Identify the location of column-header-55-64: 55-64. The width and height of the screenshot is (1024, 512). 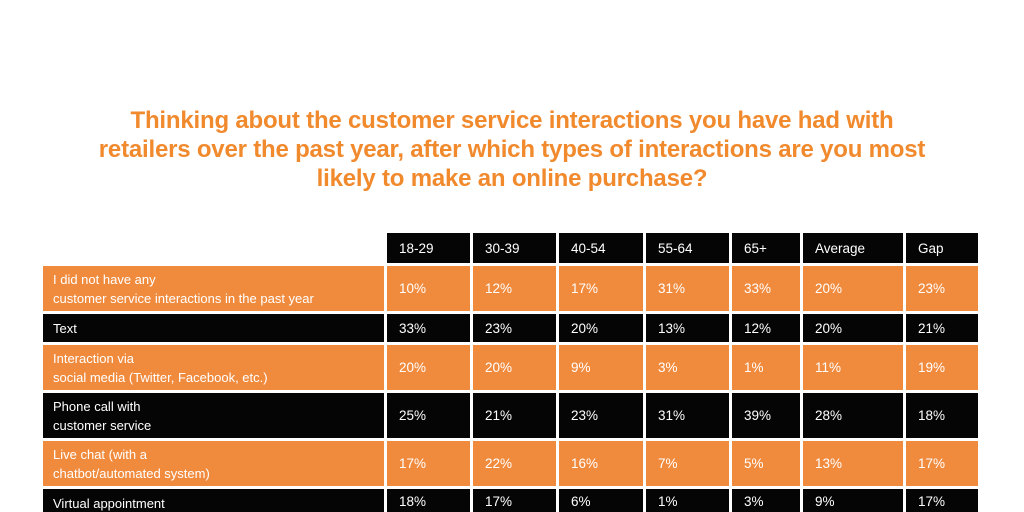
(687, 248).